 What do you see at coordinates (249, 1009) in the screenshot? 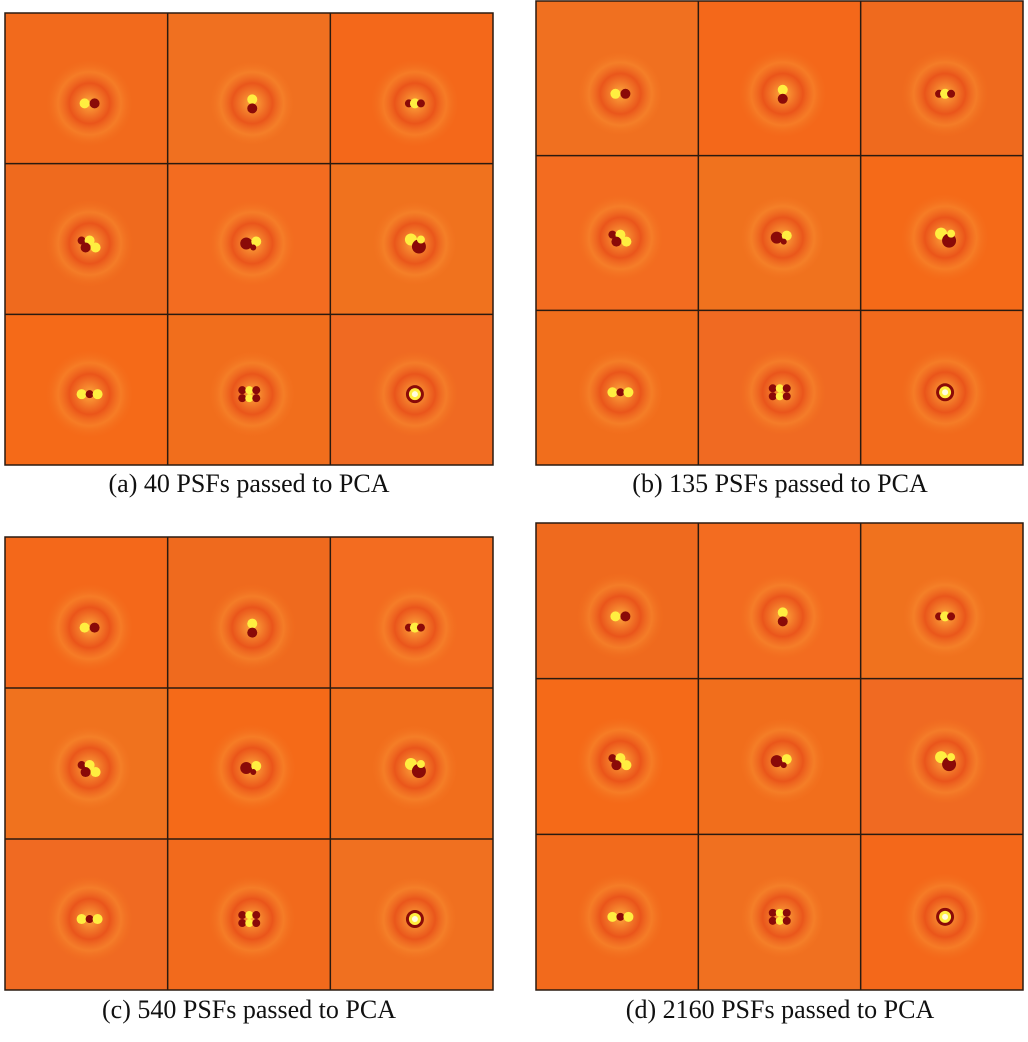
I see `caption: (c) 540 PSFs passed to PCA` at bounding box center [249, 1009].